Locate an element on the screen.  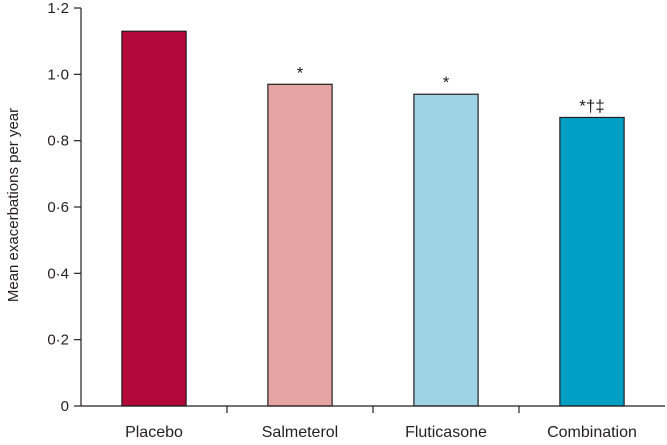
y-tick-label: 1·0 is located at coordinates (58, 74).